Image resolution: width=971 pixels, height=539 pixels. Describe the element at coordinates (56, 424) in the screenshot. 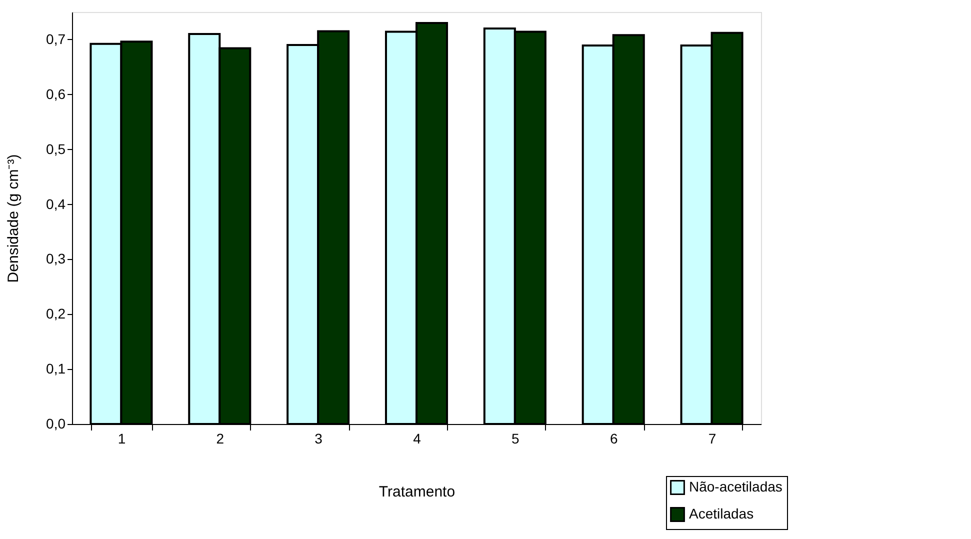

I see `y-tick-label: 0,0` at that location.